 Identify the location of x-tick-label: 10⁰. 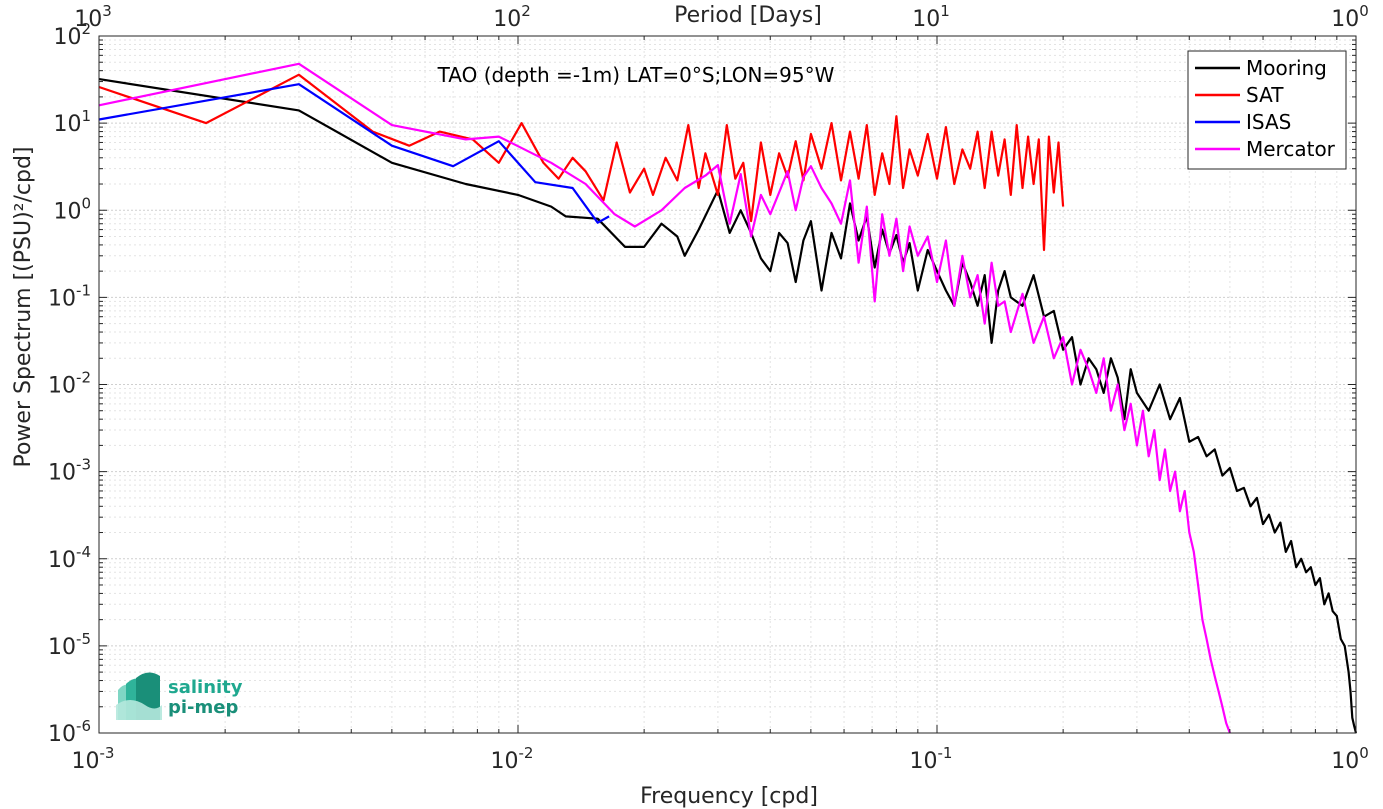
(1350, 759).